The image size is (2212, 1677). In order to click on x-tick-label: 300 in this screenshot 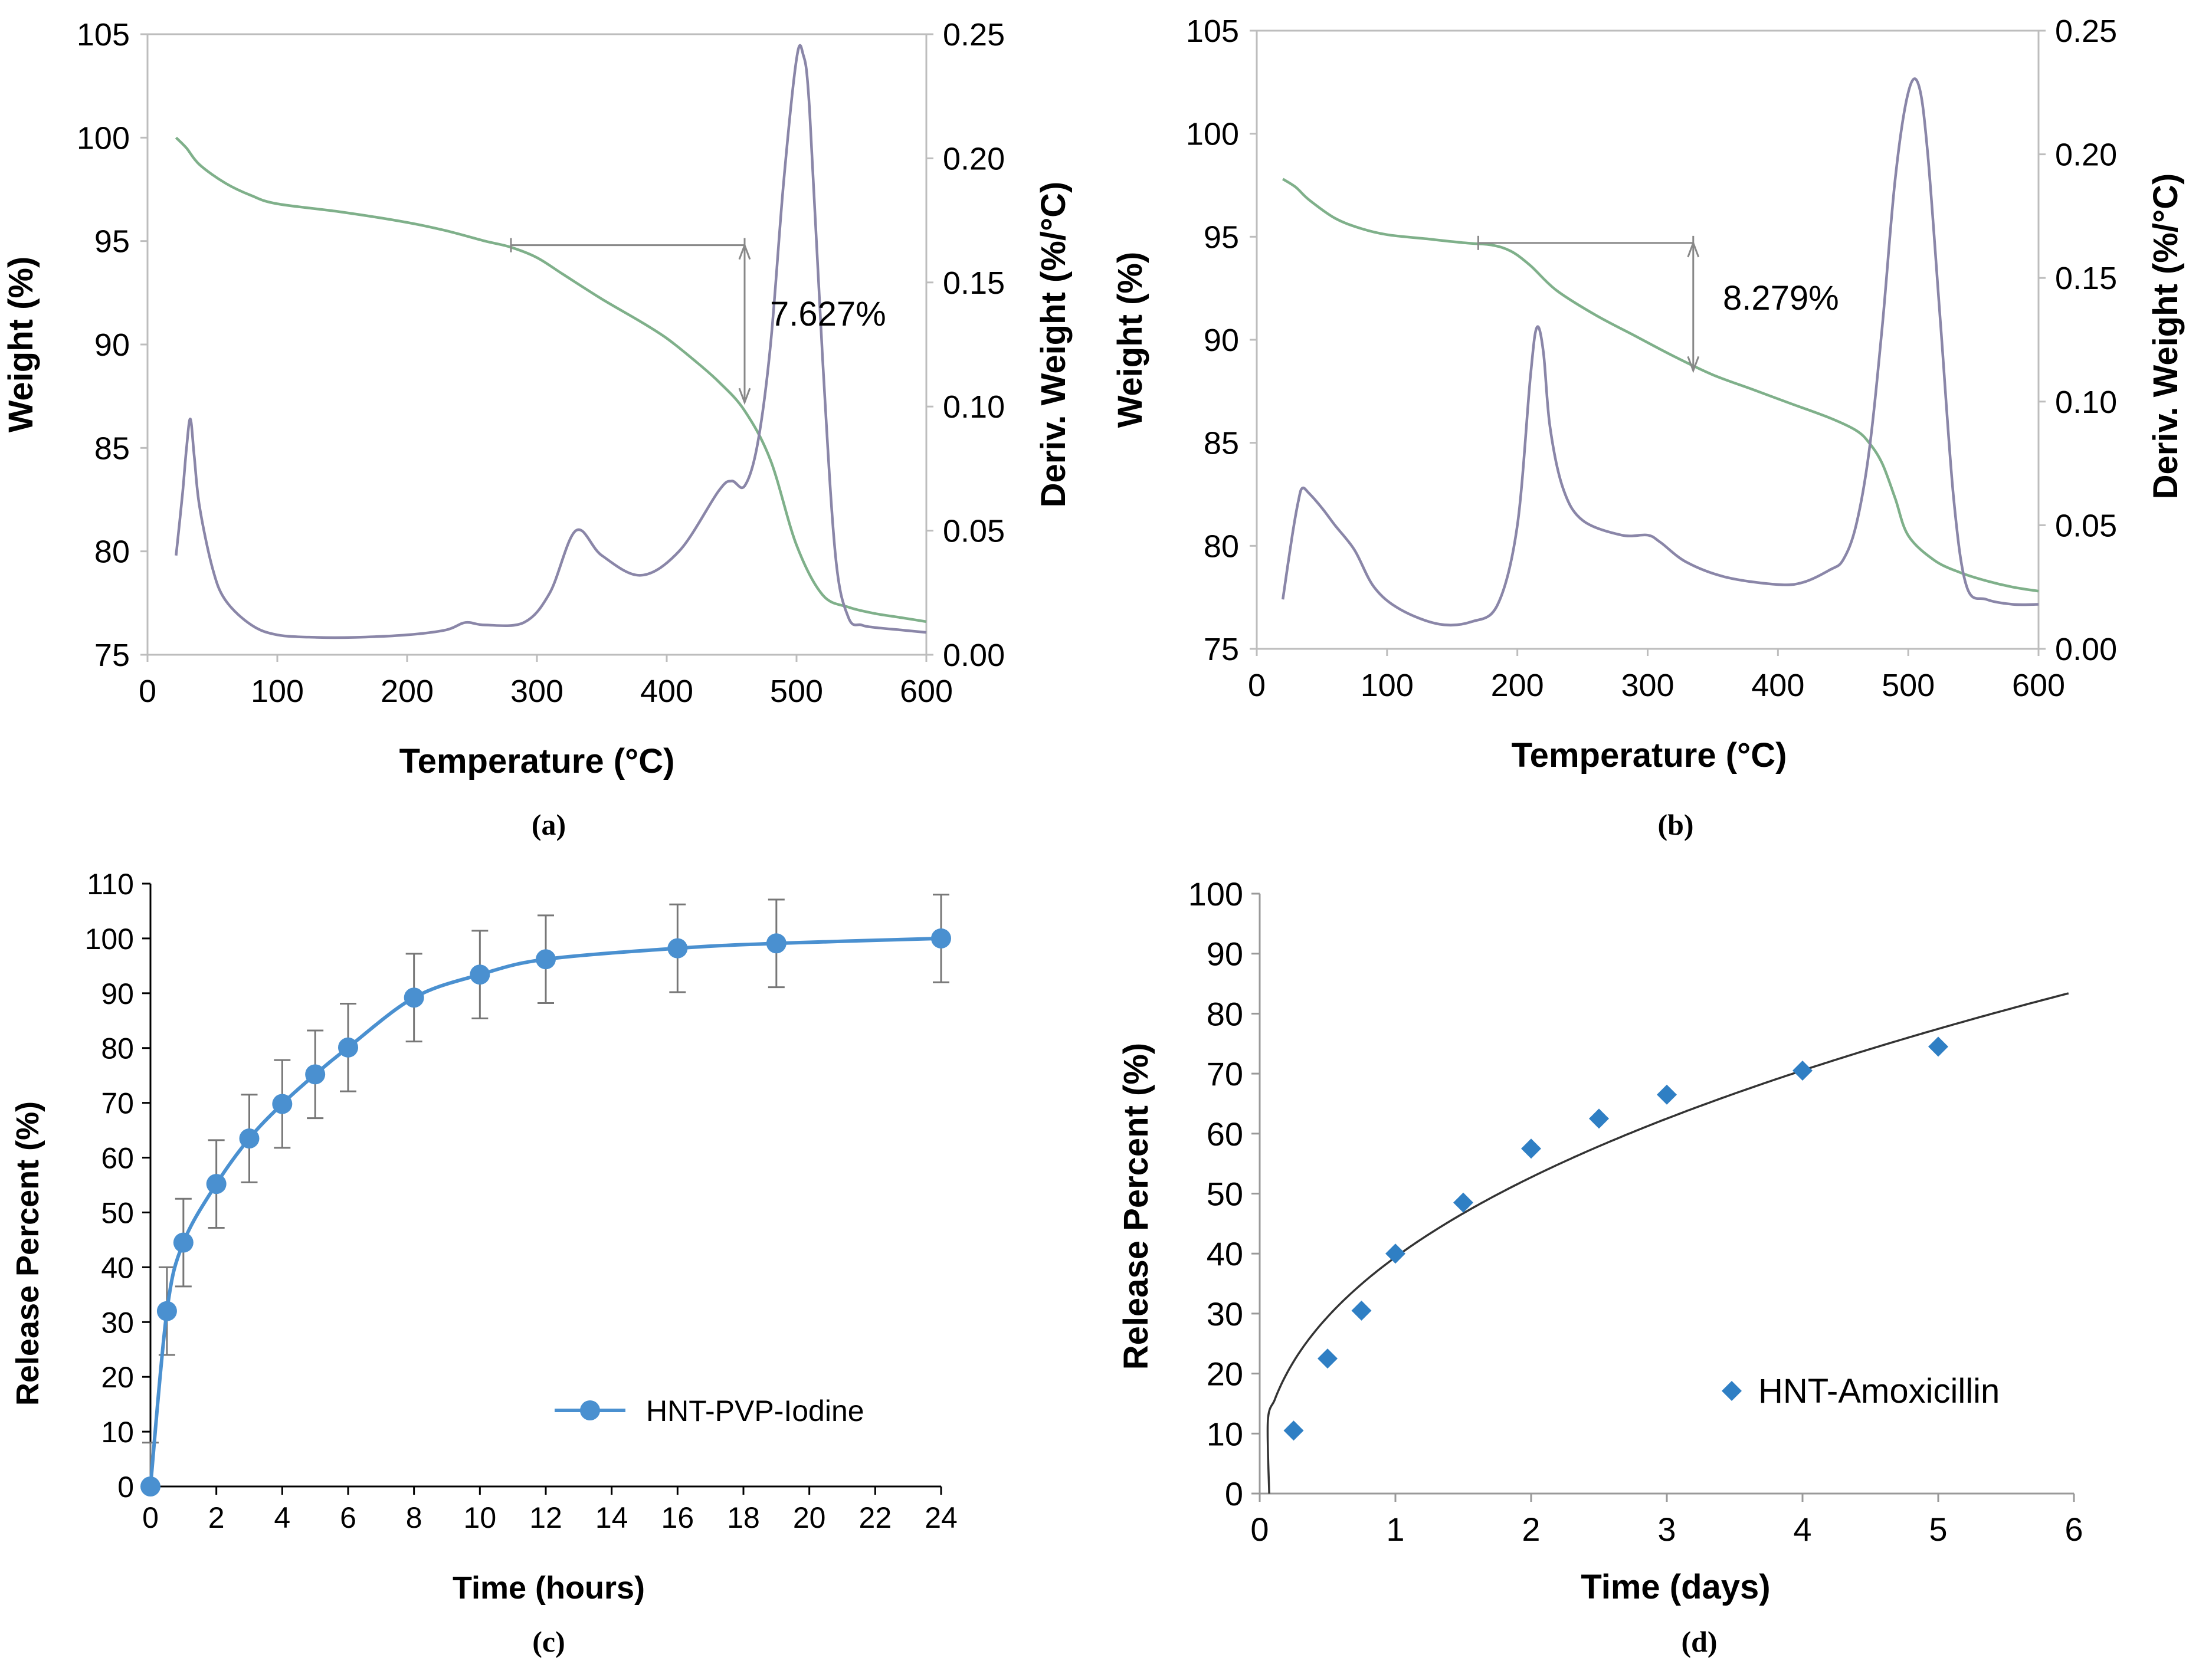, I will do `click(536, 691)`.